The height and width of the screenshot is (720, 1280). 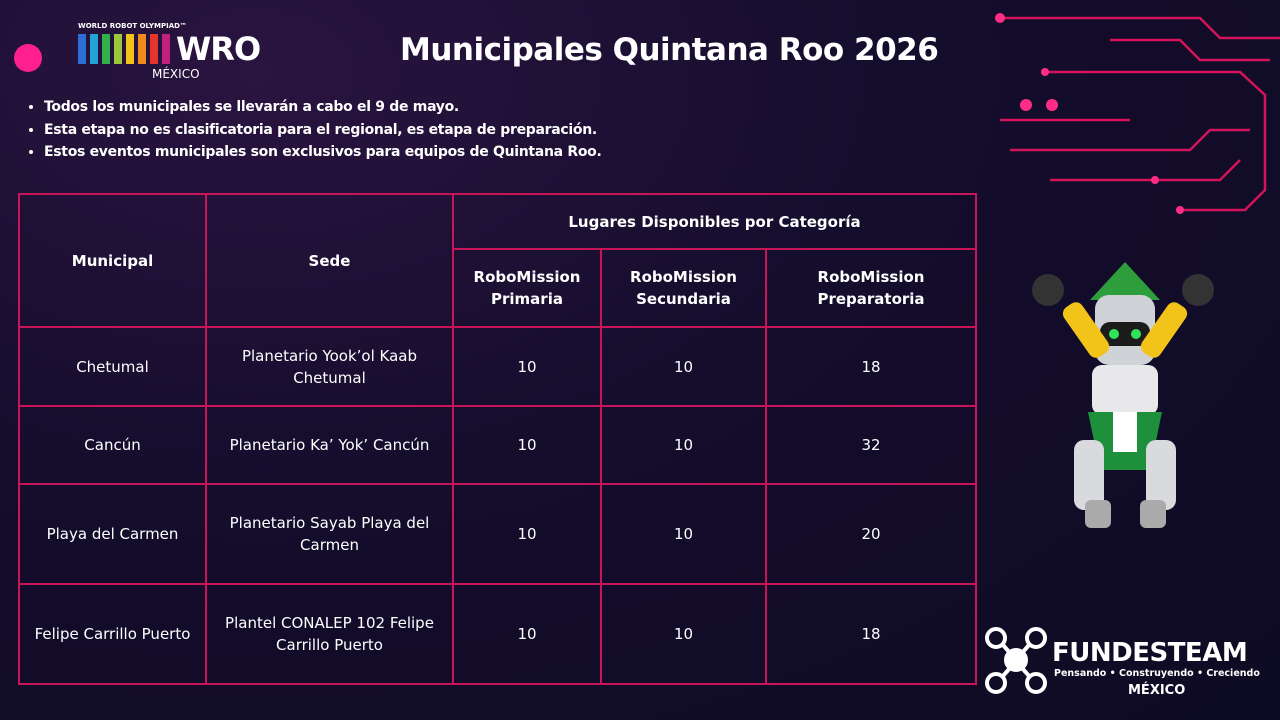 What do you see at coordinates (871, 288) in the screenshot?
I see `subheader-cell: RoboMission Preparatoria` at bounding box center [871, 288].